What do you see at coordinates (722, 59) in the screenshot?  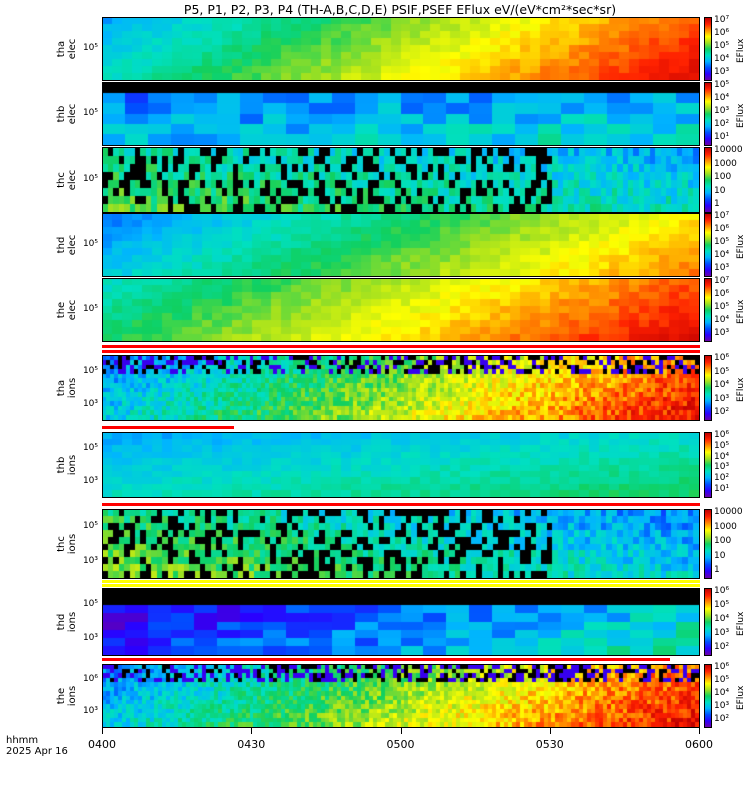 I see `colorbar-tick-tha-elec: 10⁴` at bounding box center [722, 59].